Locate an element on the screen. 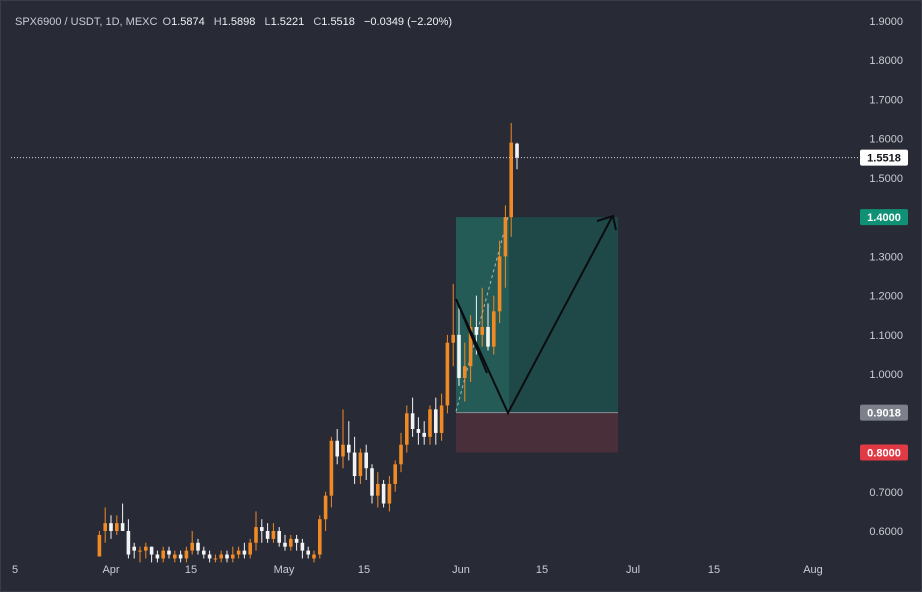  x-tick-label: May is located at coordinates (284, 570).